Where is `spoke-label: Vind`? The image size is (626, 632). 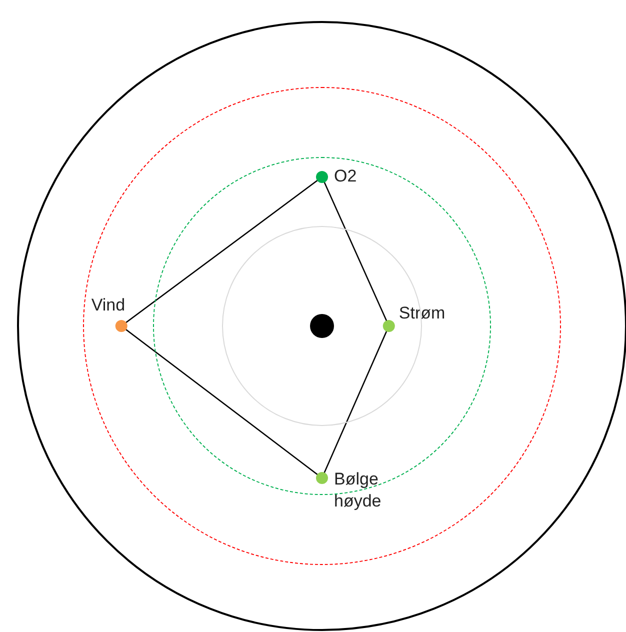 spoke-label: Vind is located at coordinates (108, 305).